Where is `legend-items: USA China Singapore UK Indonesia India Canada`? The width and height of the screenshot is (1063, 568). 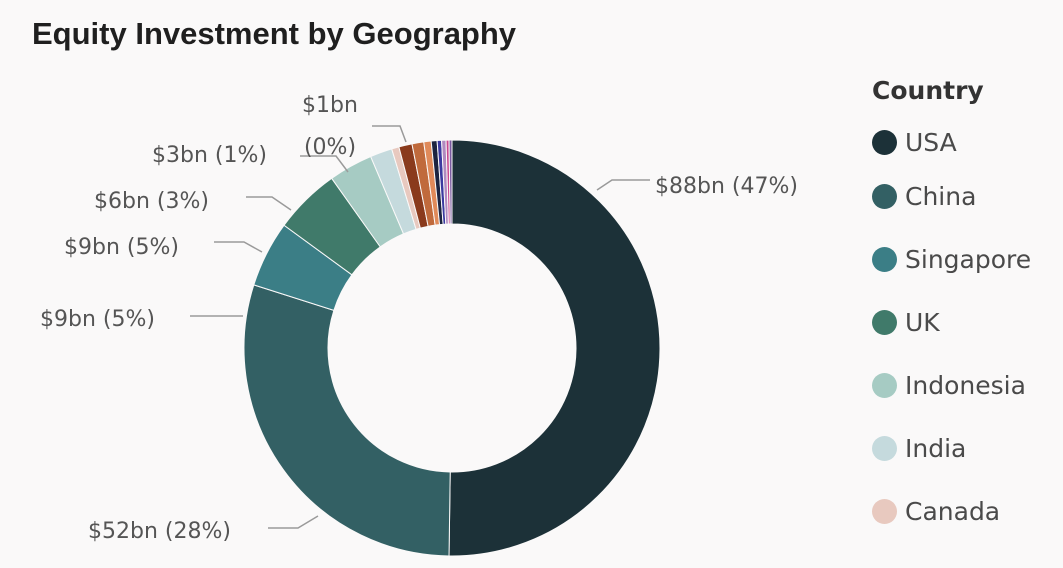
legend-items: USA China Singapore UK Indonesia India Canada is located at coordinates (951, 331).